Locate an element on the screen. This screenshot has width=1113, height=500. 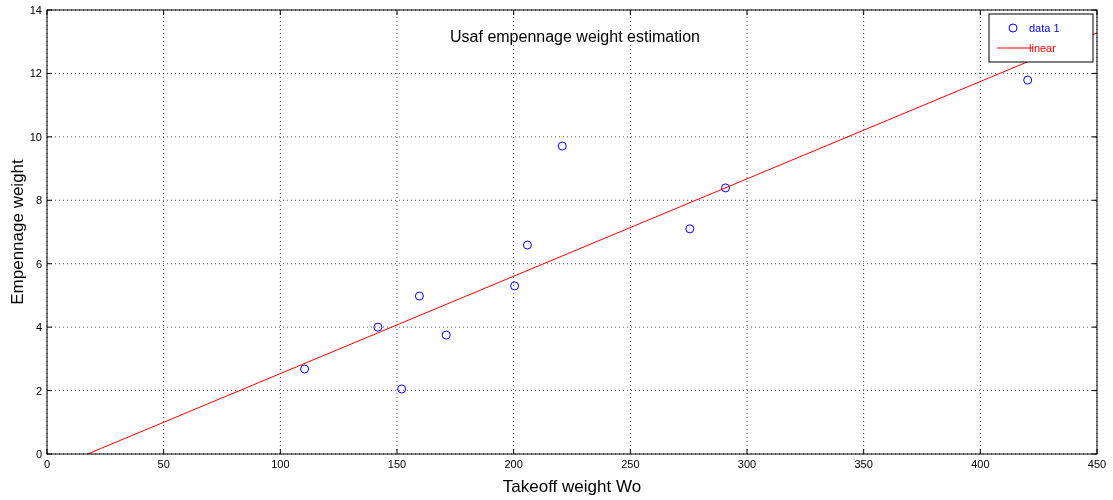
y-tick-label: 6 is located at coordinates (38, 263).